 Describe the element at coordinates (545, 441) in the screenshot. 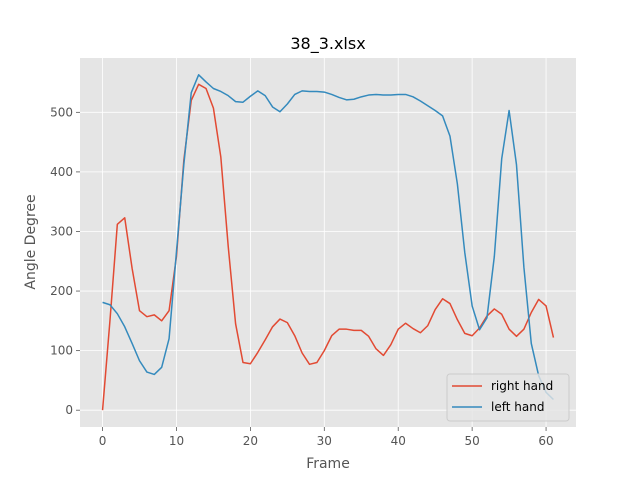

I see `x-tick-label: 60` at that location.